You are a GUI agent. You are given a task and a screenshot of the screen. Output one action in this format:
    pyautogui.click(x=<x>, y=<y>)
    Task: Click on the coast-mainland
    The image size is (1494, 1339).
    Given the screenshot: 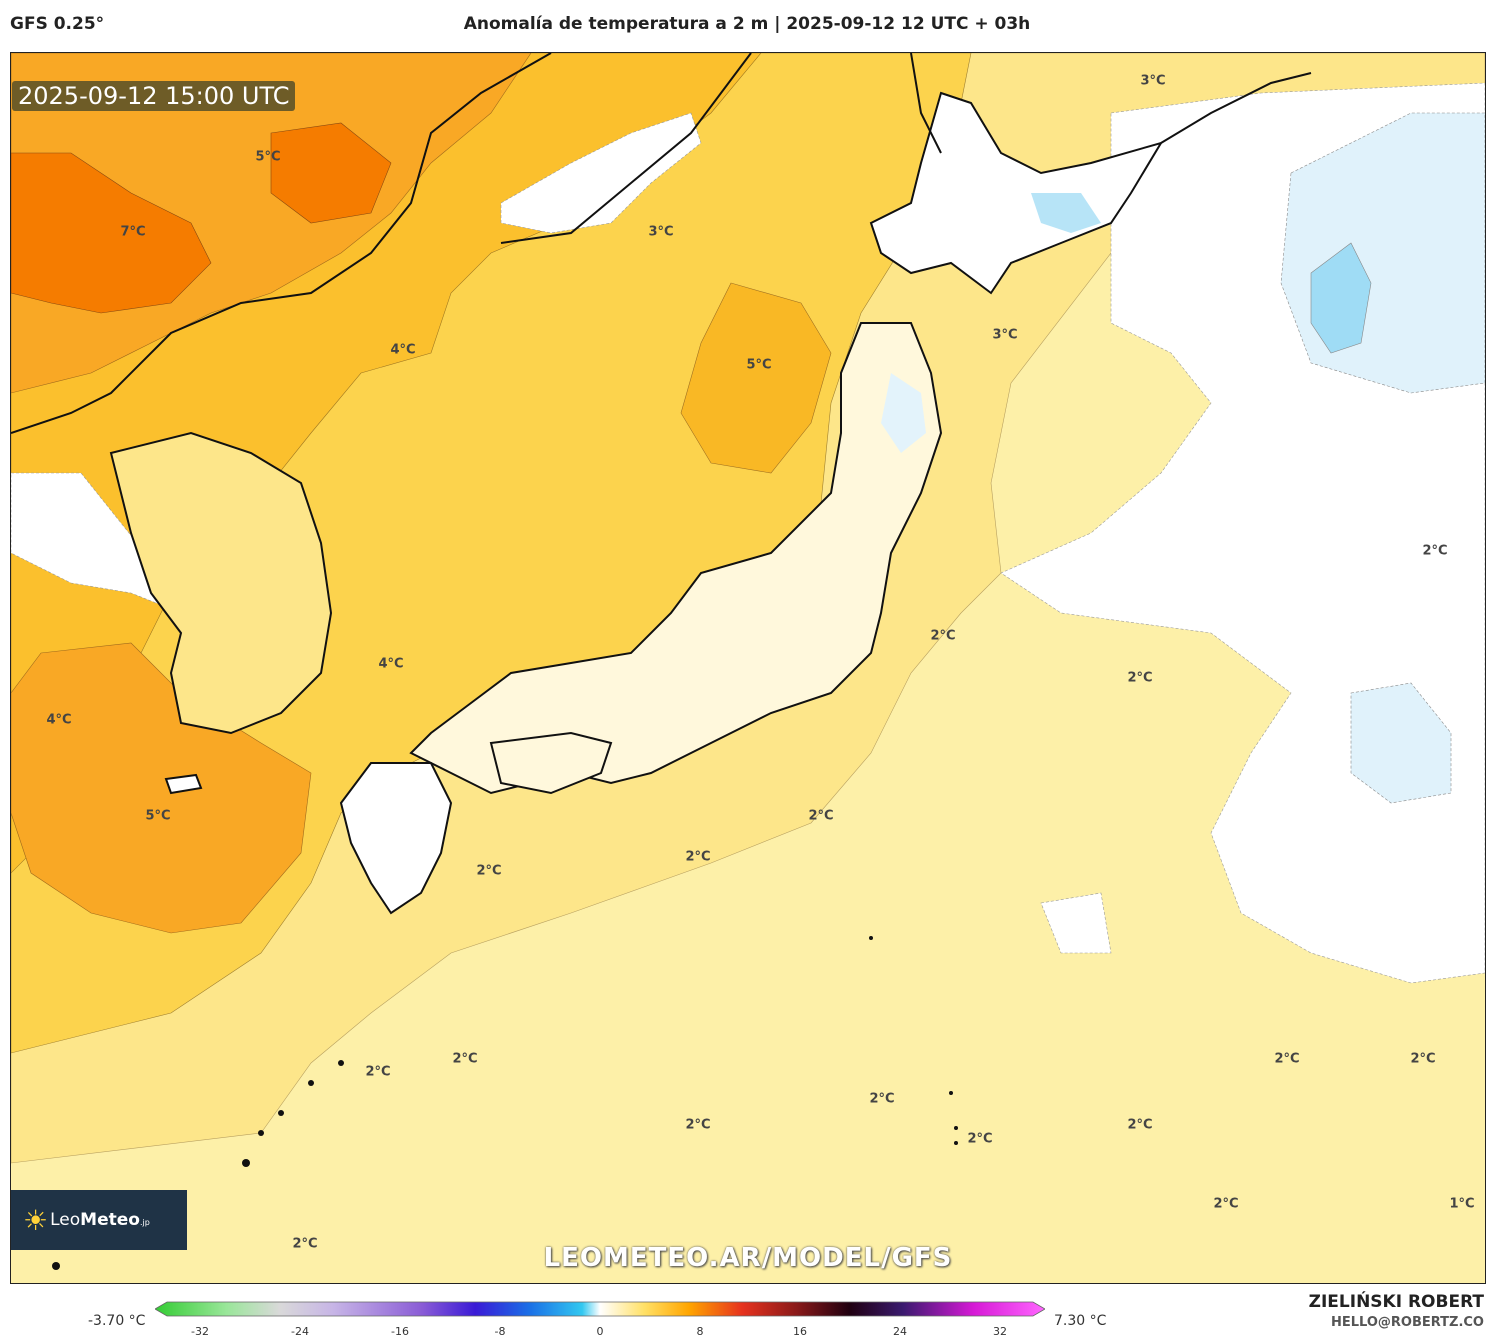 What is the action you would take?
    pyautogui.click(x=281, y=243)
    